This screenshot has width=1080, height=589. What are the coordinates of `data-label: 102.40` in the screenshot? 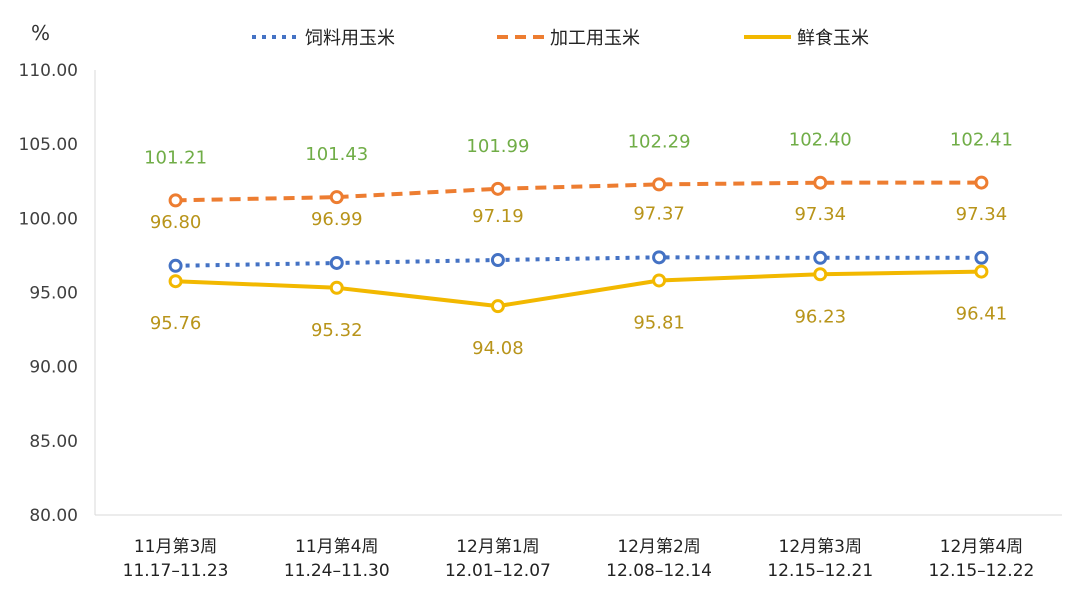 It's located at (820, 140).